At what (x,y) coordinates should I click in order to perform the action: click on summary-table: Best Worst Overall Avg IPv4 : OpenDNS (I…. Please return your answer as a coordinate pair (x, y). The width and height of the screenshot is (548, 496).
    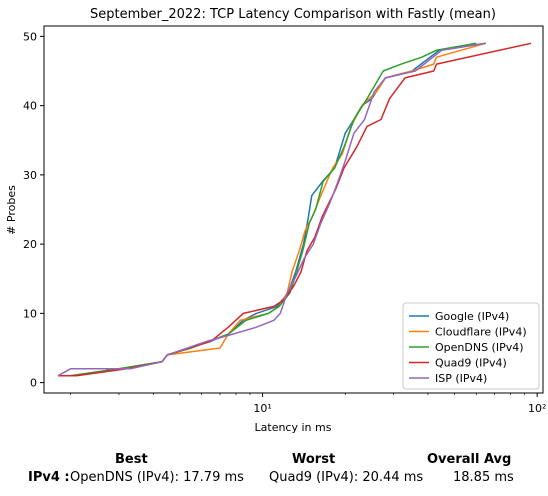
    Looking at the image, I should click on (274, 473).